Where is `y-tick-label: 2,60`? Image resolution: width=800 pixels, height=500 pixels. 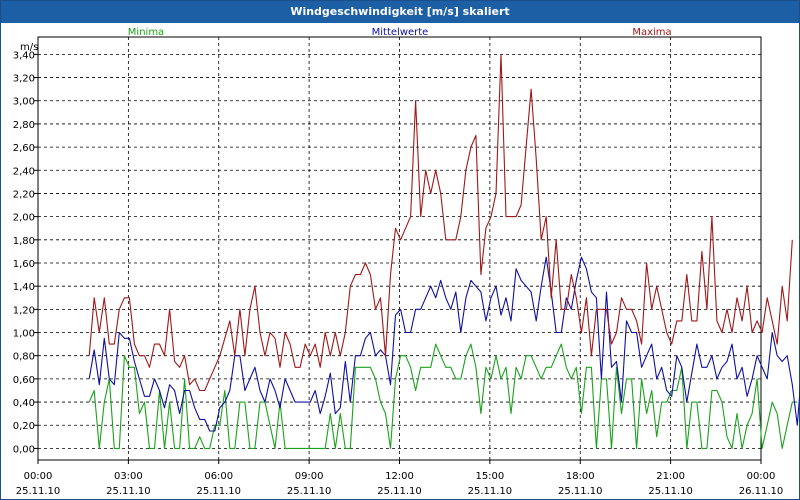
y-tick-label: 2,60 is located at coordinates (24, 148).